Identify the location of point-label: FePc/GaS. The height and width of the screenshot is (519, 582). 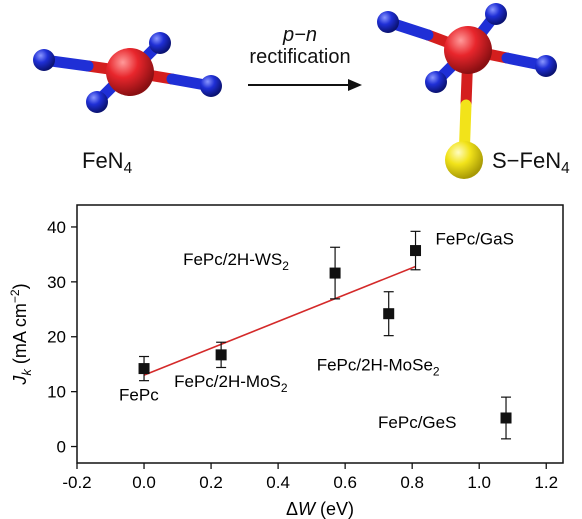
(475, 239).